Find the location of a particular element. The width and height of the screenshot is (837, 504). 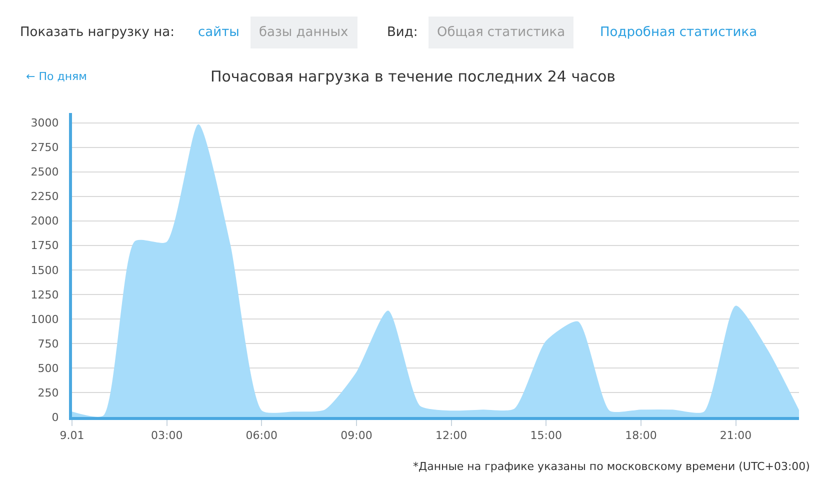

y-tick-label: 1250 is located at coordinates (44, 295).